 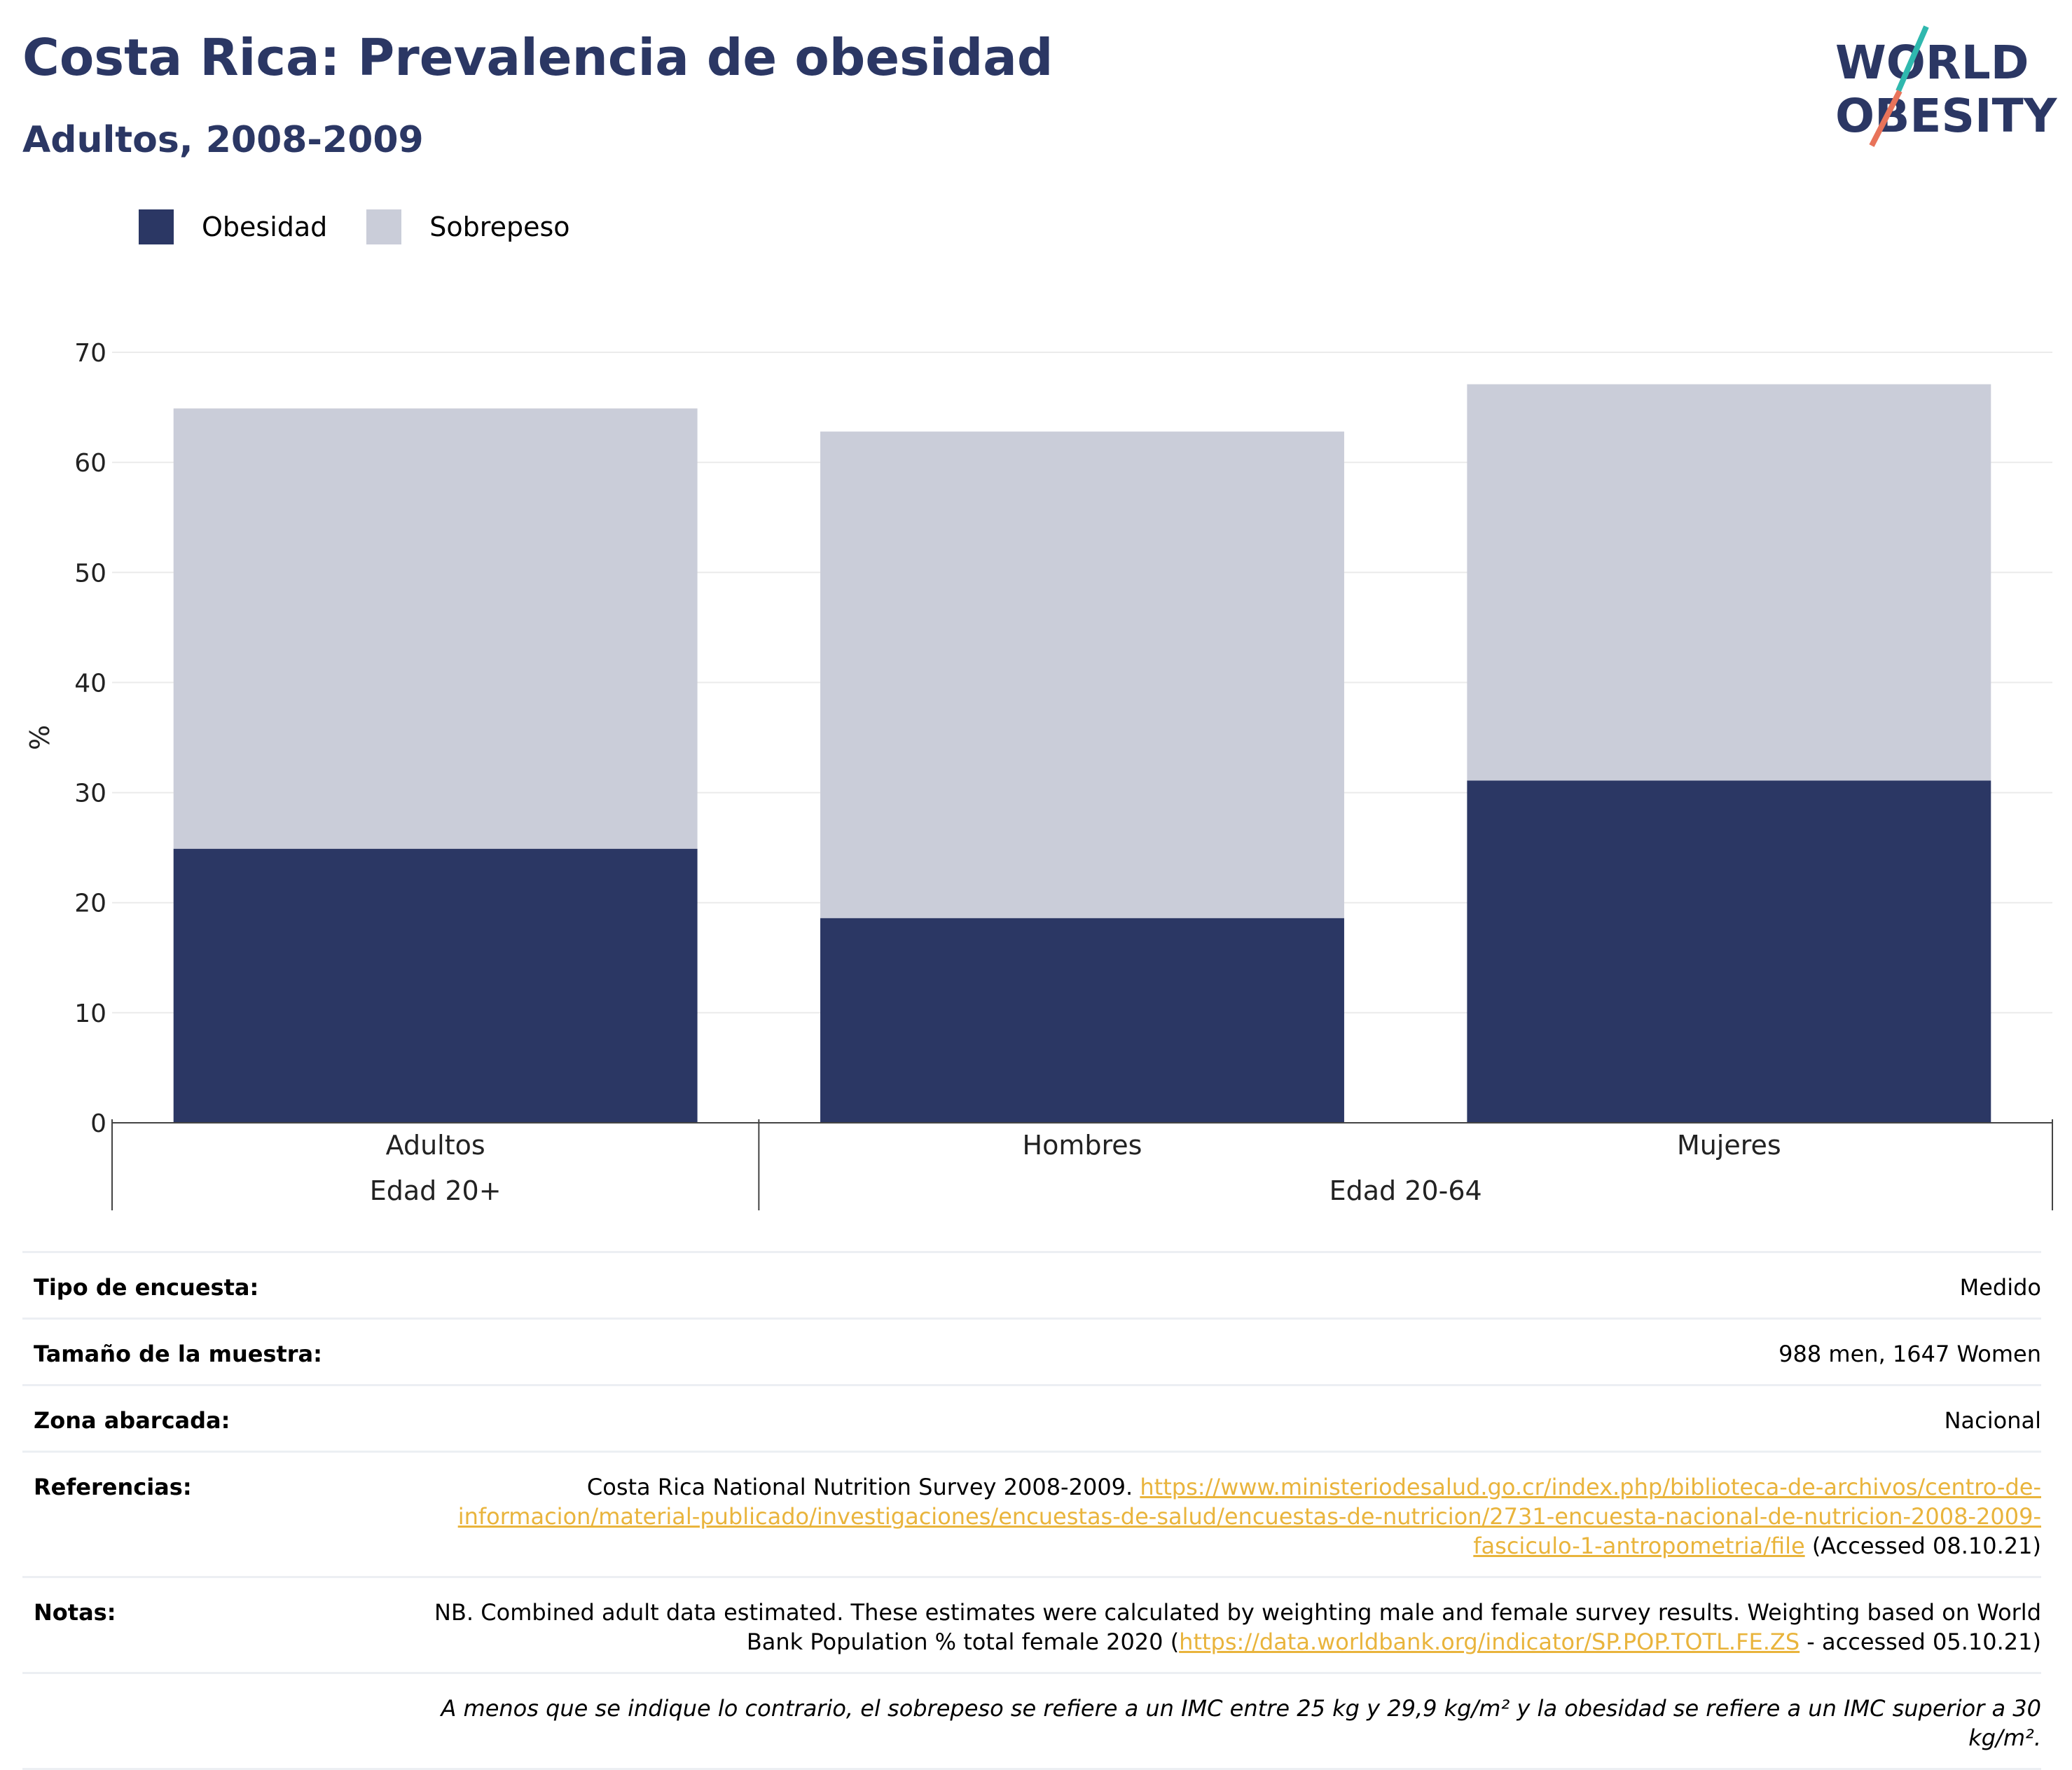 What do you see at coordinates (1912, 59) in the screenshot?
I see `logo-slash-teal` at bounding box center [1912, 59].